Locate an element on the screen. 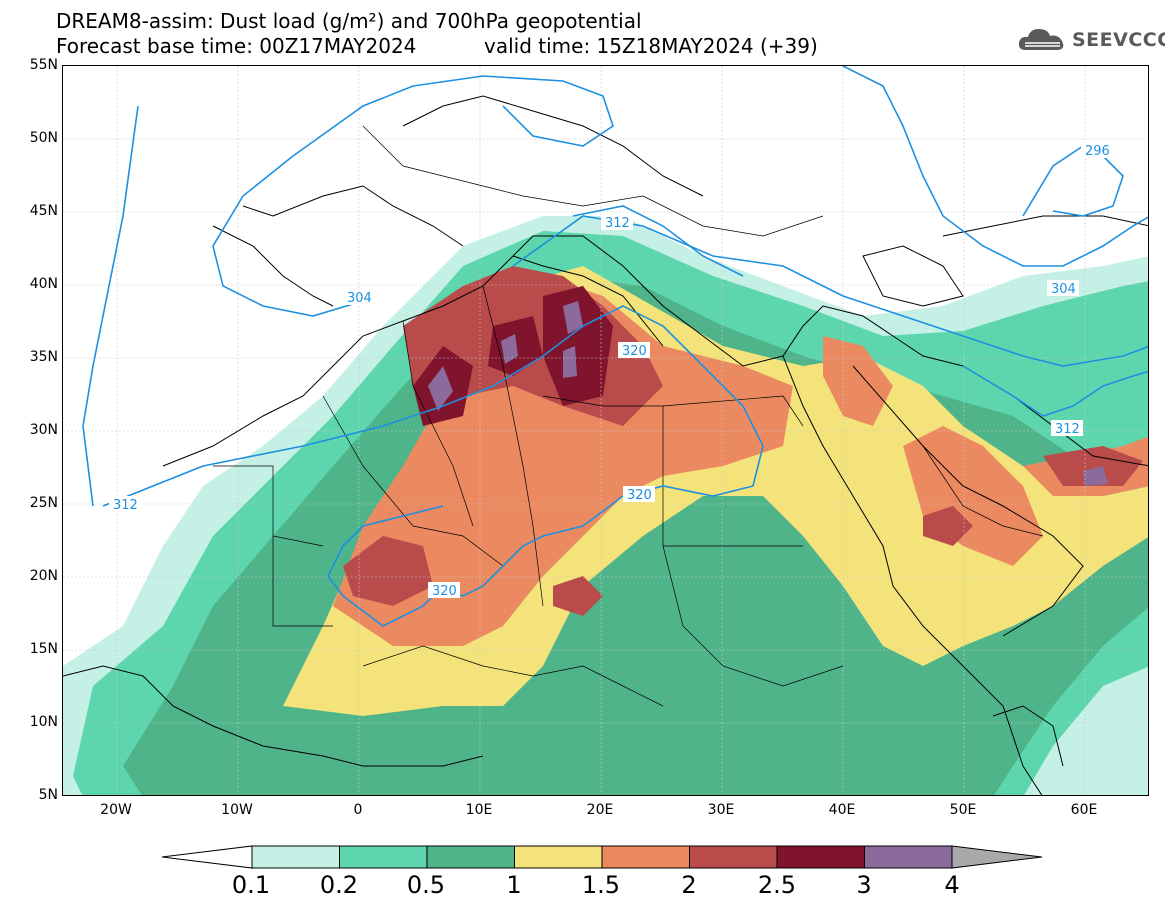 This screenshot has width=1165, height=907. lon-label: 50E is located at coordinates (963, 810).